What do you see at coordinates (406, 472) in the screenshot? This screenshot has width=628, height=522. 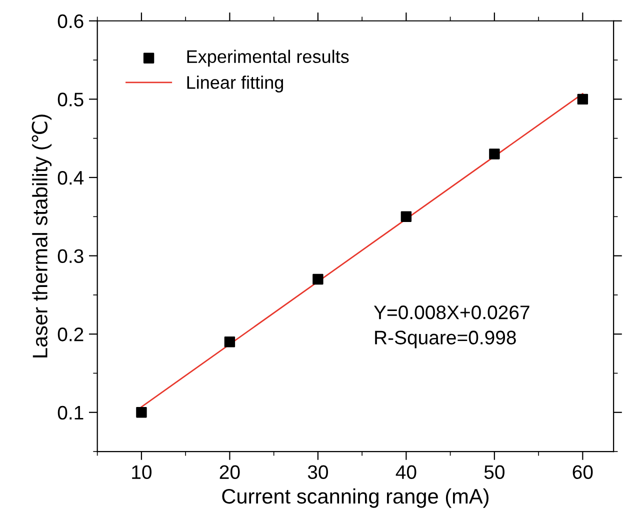 I see `x-tick-label: 40` at bounding box center [406, 472].